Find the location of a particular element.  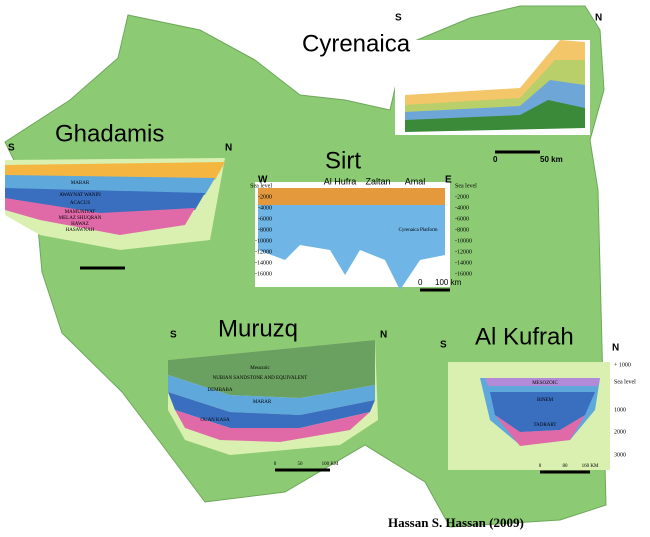

depth-label: + 1000 is located at coordinates (622, 365).